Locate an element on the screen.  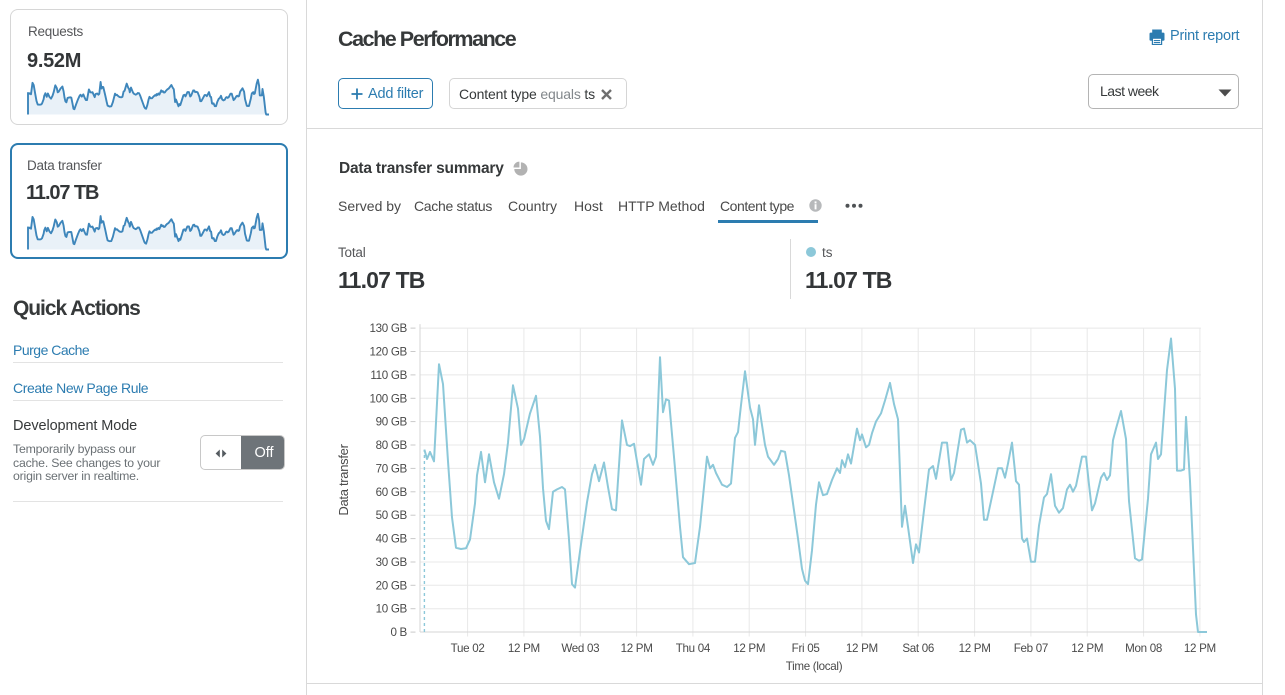
svg-text: 30 GB is located at coordinates (392, 562).